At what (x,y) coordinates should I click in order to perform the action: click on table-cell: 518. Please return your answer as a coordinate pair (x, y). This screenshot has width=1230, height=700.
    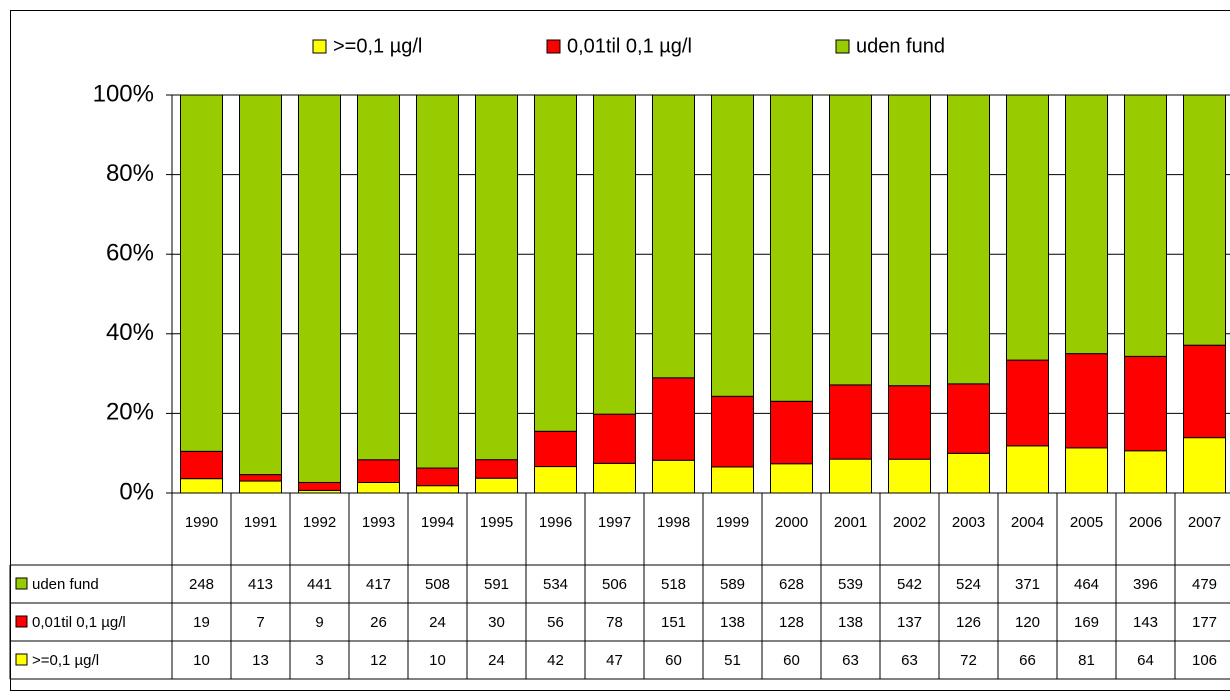
    Looking at the image, I should click on (673, 584).